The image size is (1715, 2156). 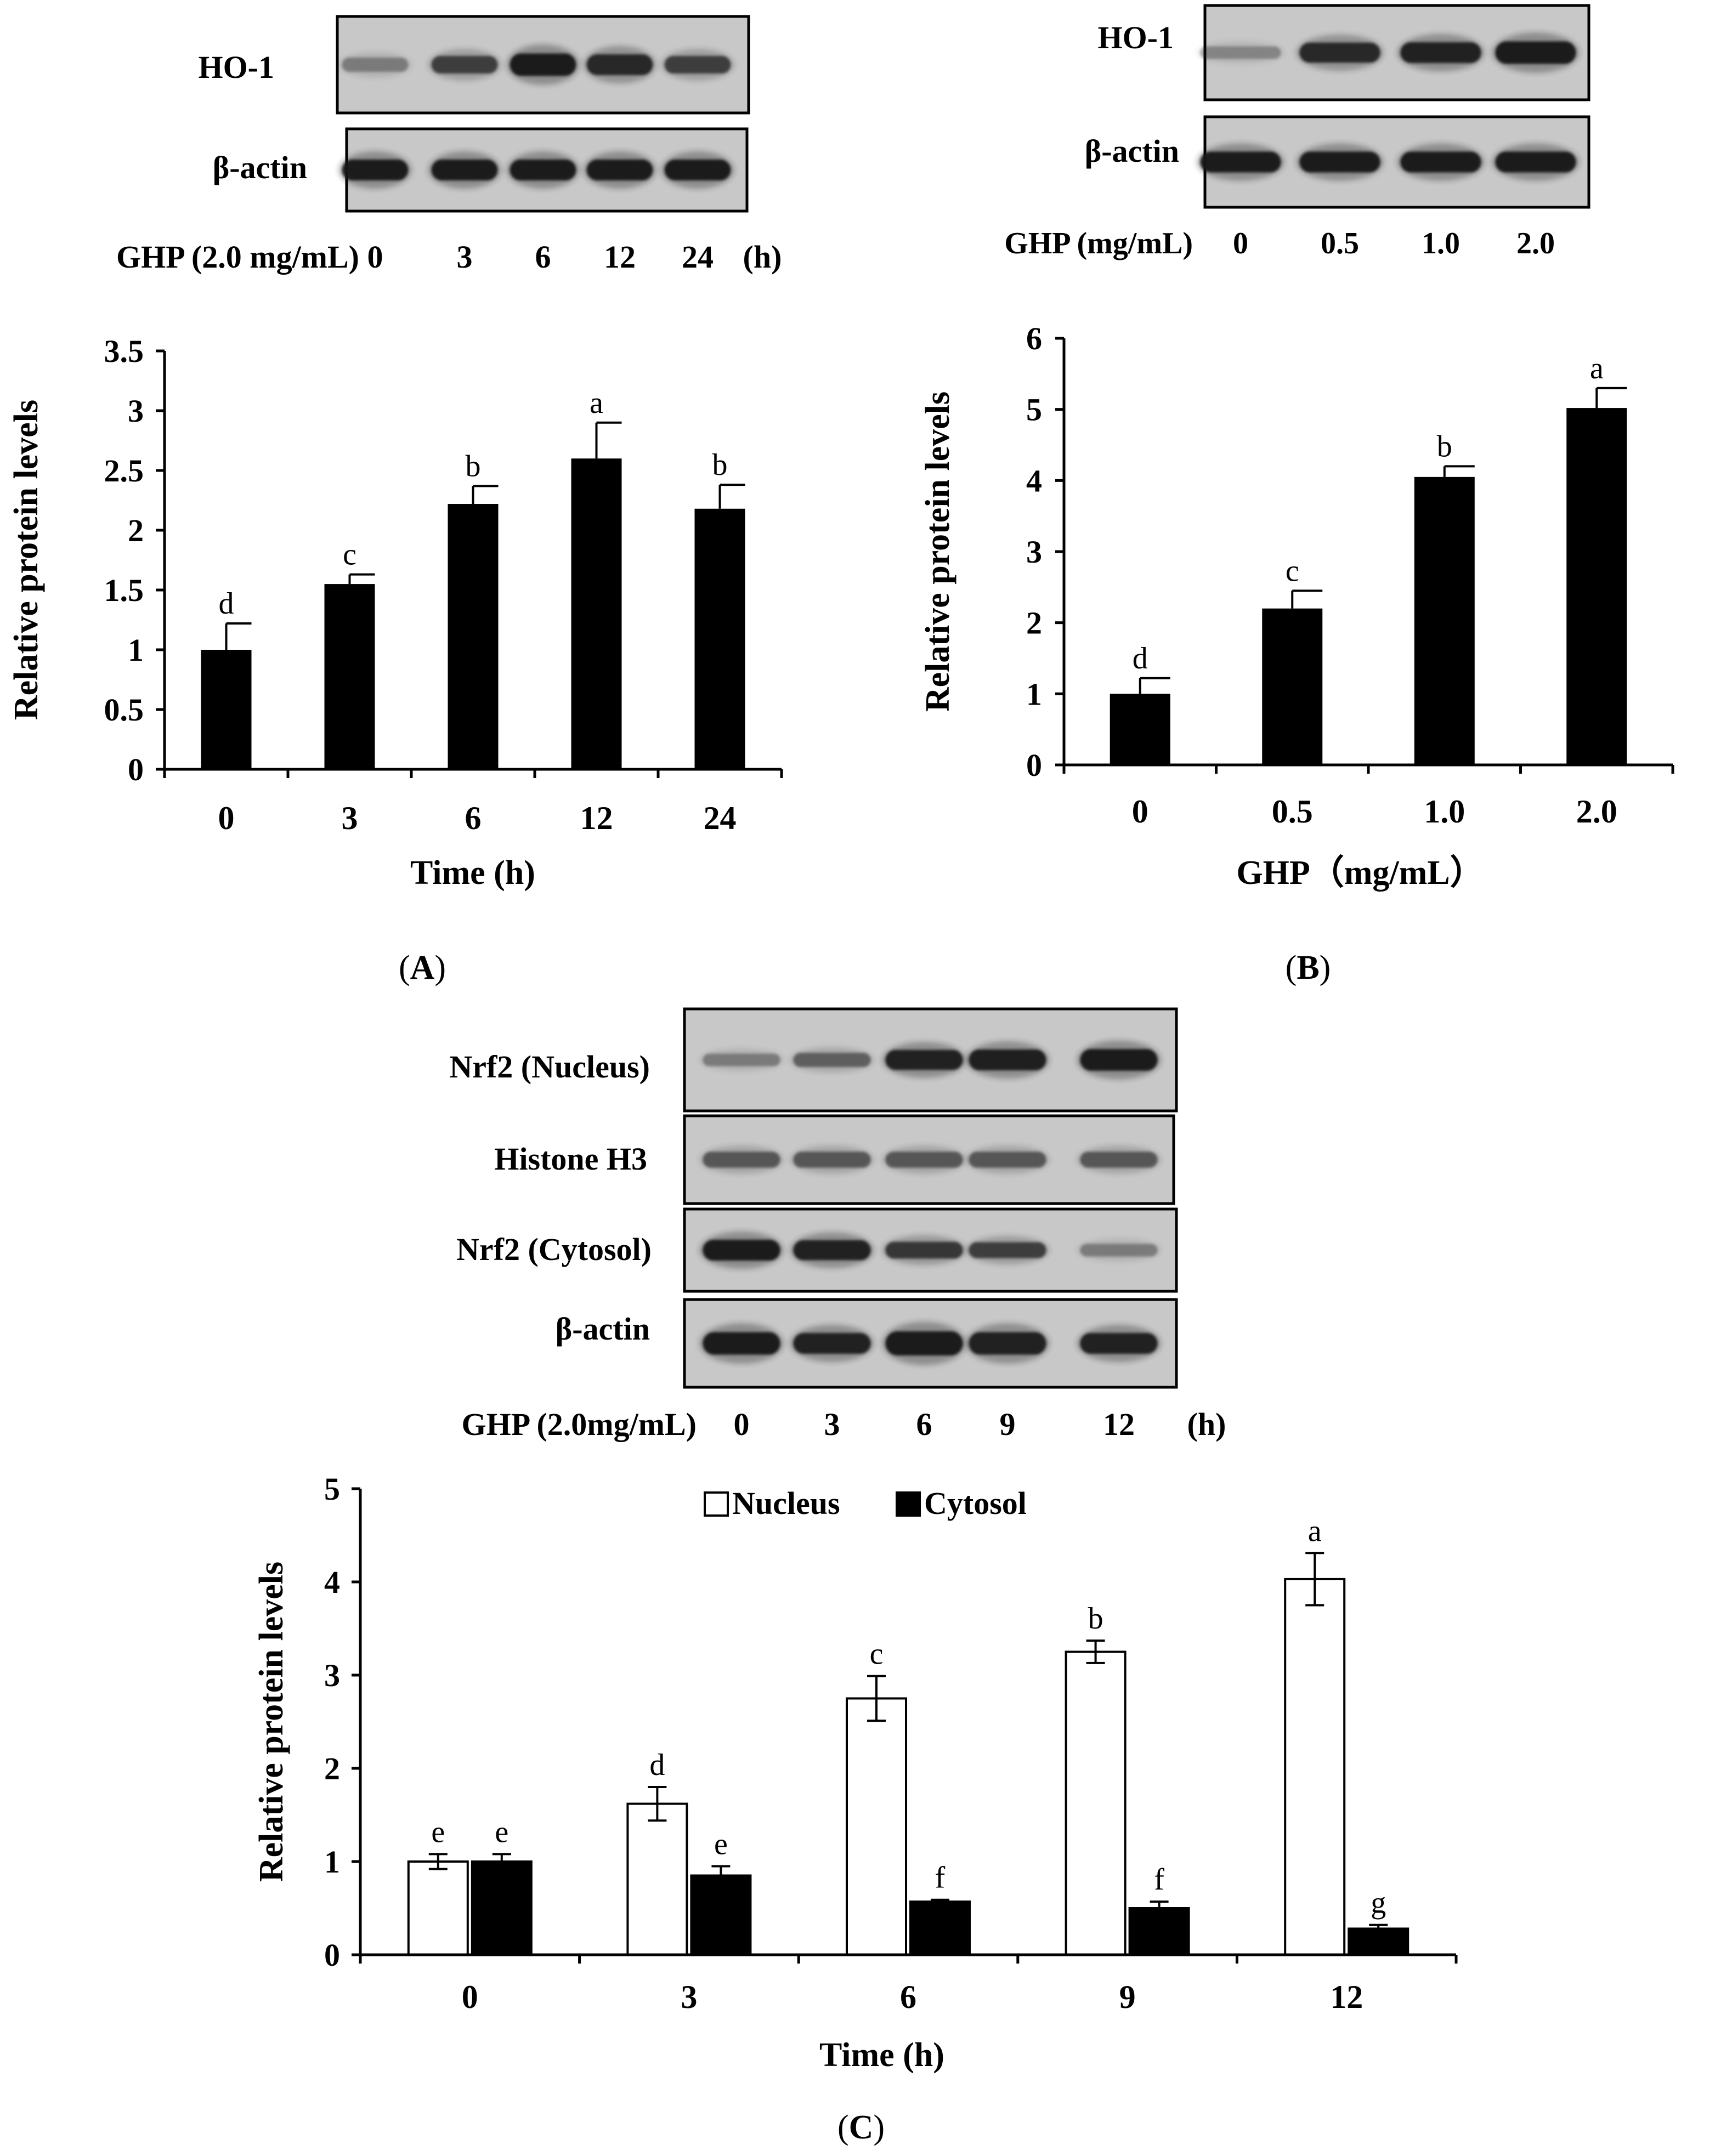 I want to click on chart-b-xlabel: GHP（mg/mL）, so click(x=1360, y=872).